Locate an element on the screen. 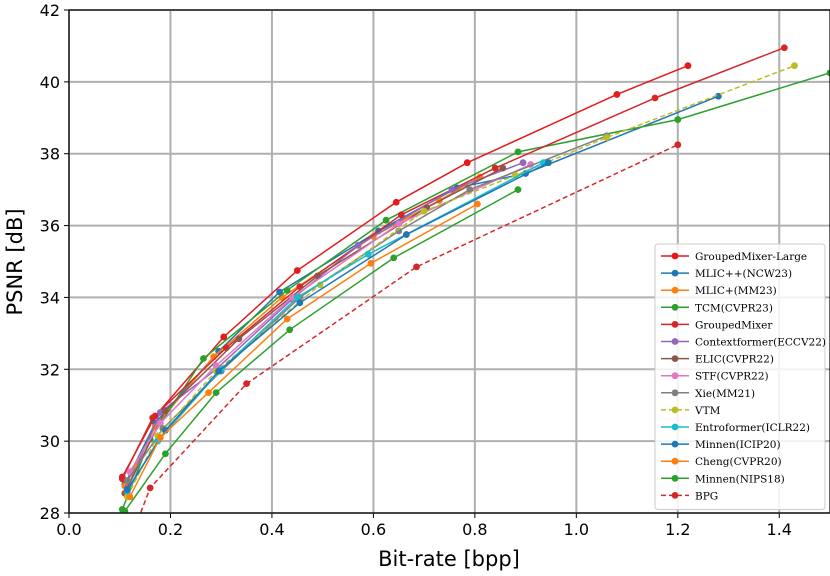 The width and height of the screenshot is (830, 576). legend-item: VTM is located at coordinates (691, 411).